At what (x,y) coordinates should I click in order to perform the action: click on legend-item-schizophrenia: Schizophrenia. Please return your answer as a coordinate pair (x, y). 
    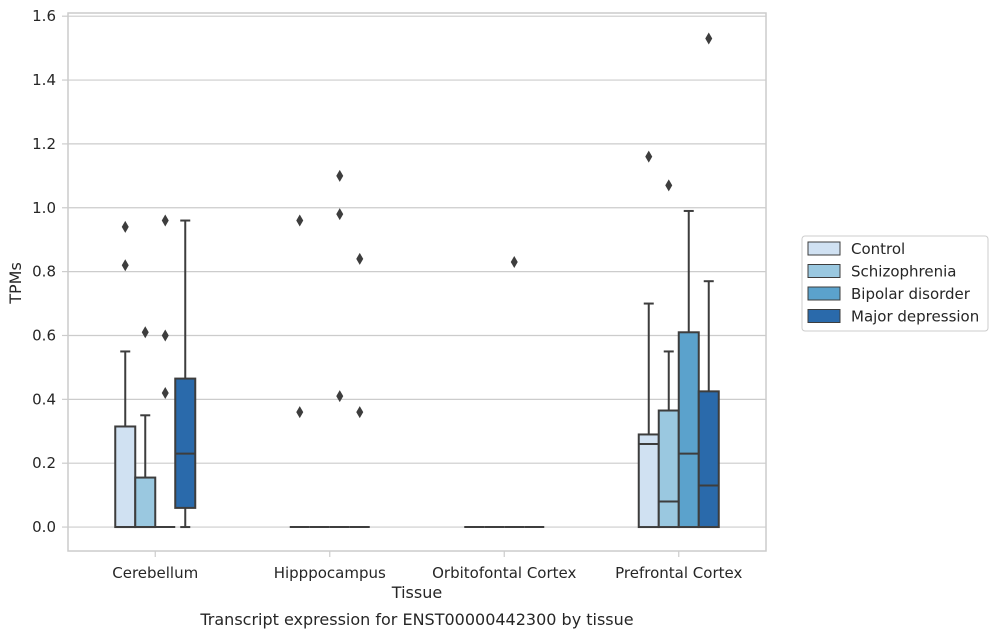
    Looking at the image, I should click on (881, 272).